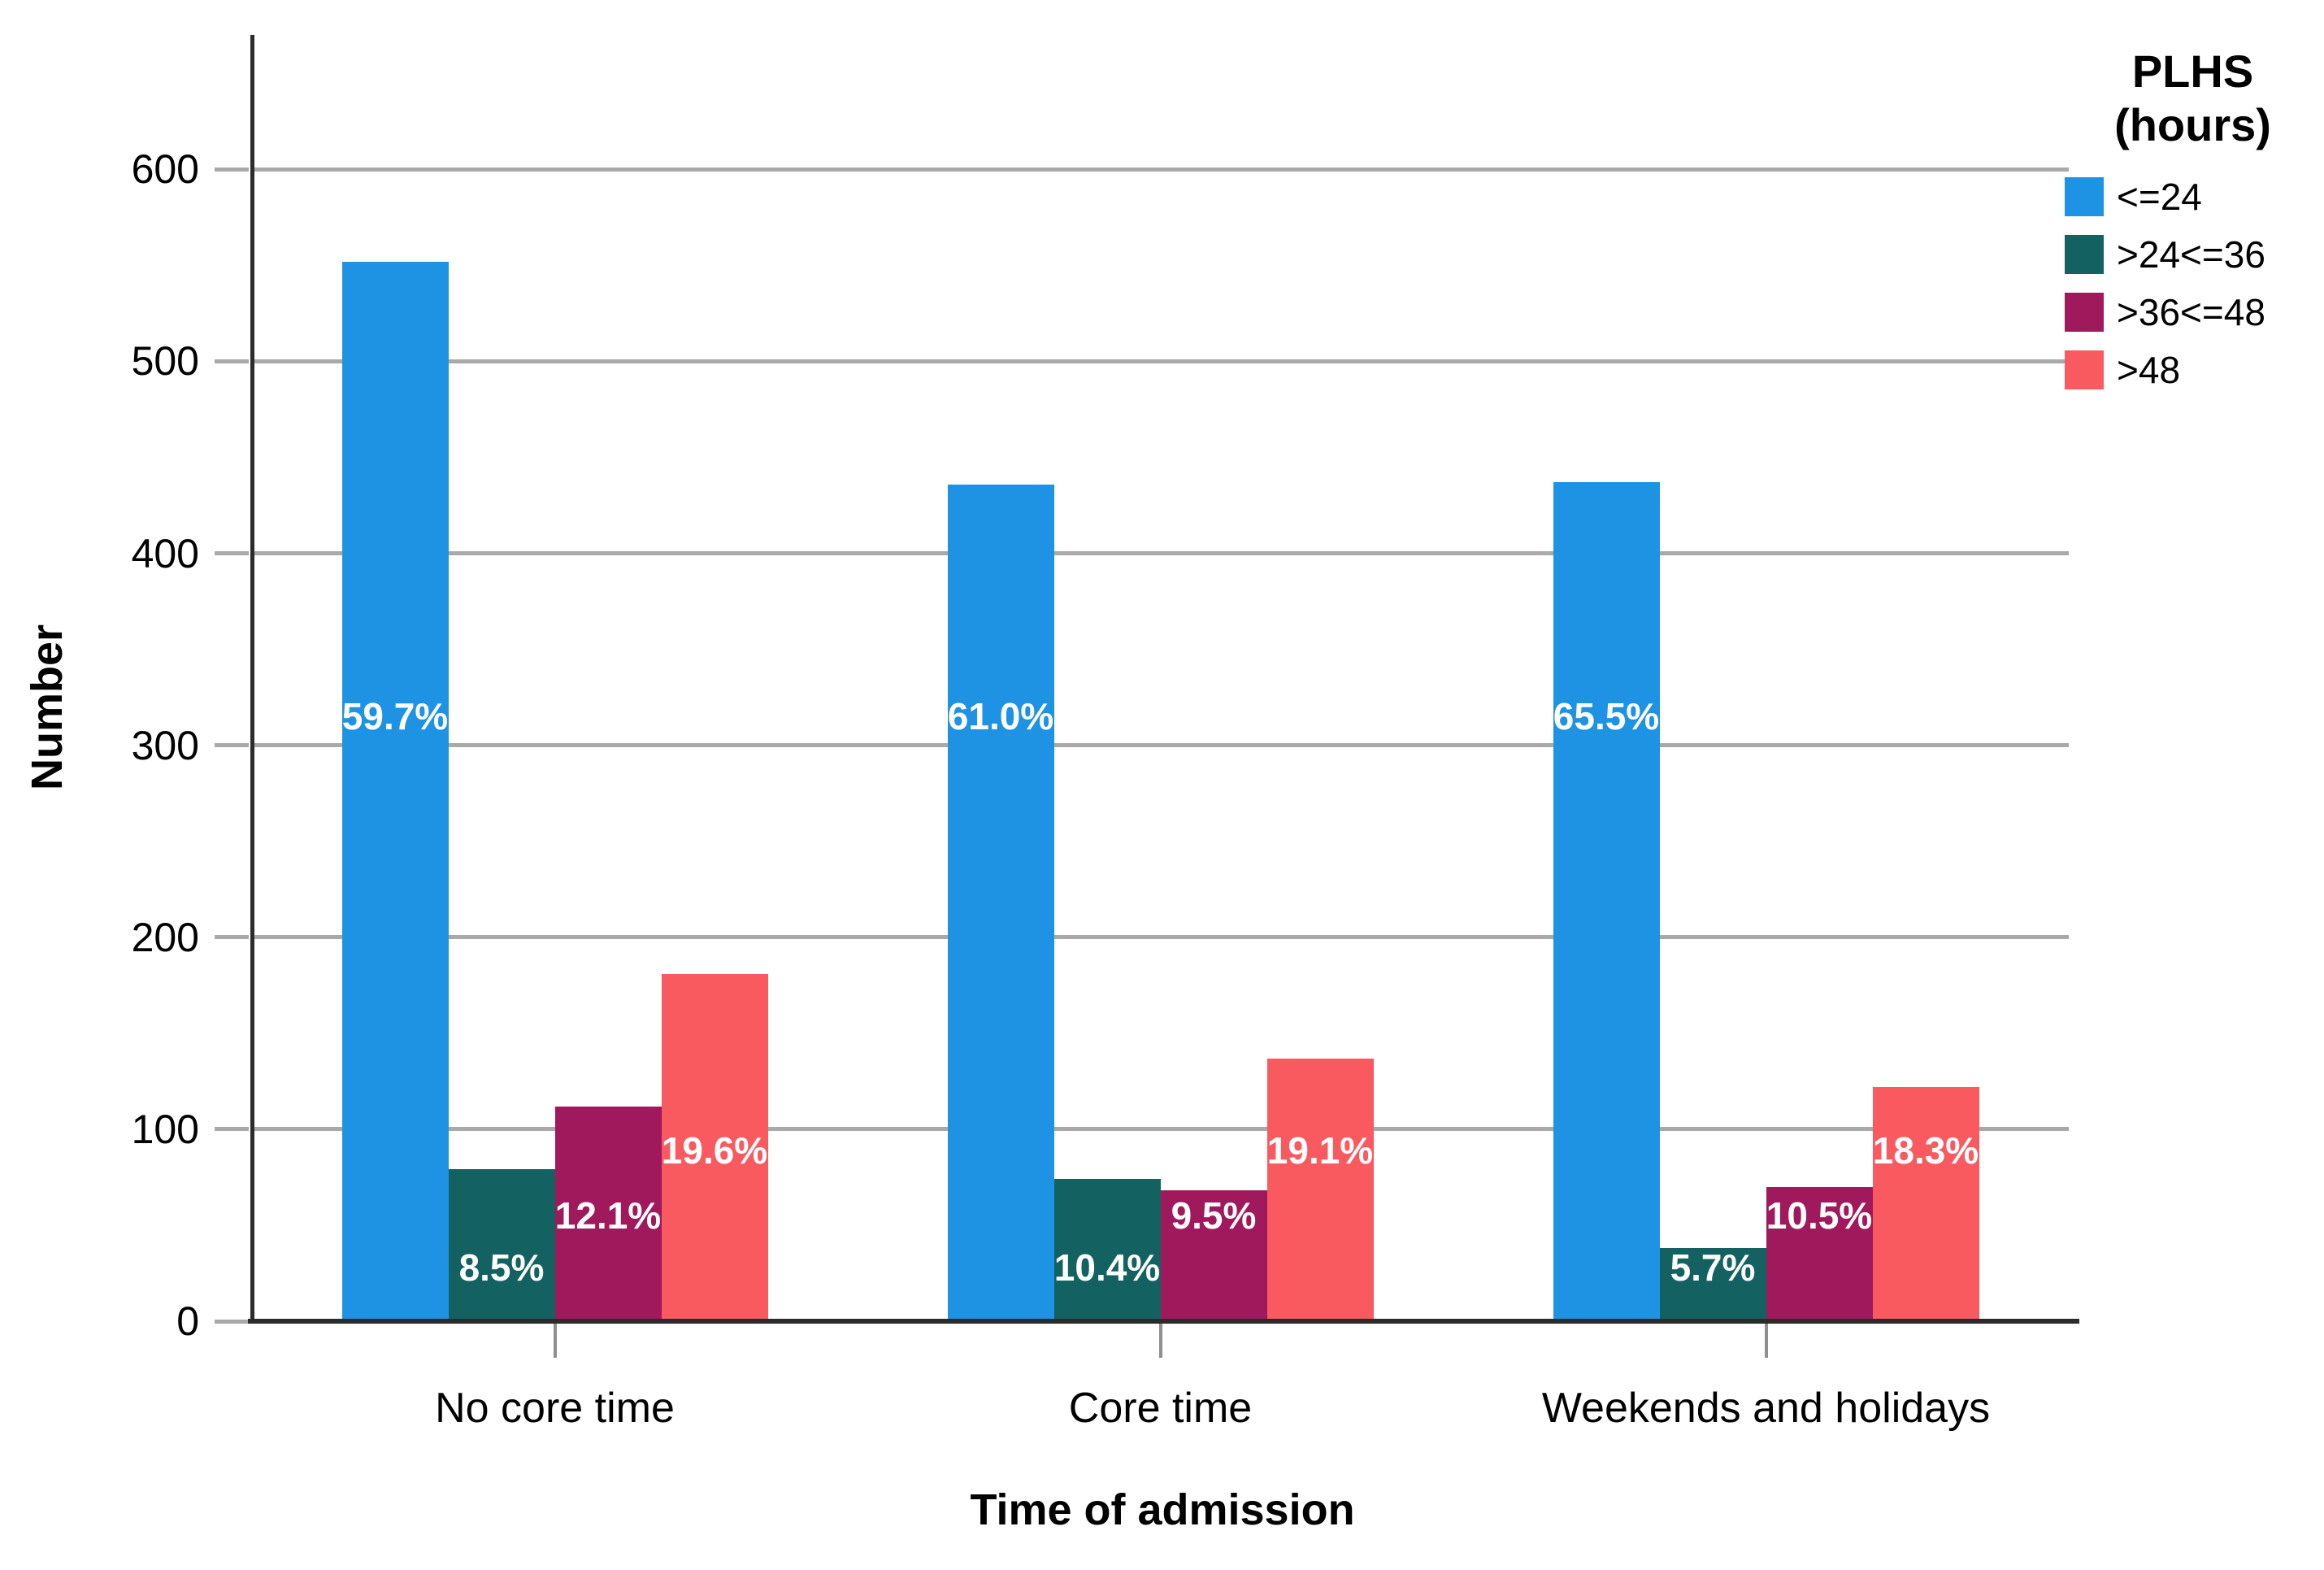 This screenshot has height=1570, width=2324. What do you see at coordinates (165, 553) in the screenshot?
I see `y-tick-label-400: 400` at bounding box center [165, 553].